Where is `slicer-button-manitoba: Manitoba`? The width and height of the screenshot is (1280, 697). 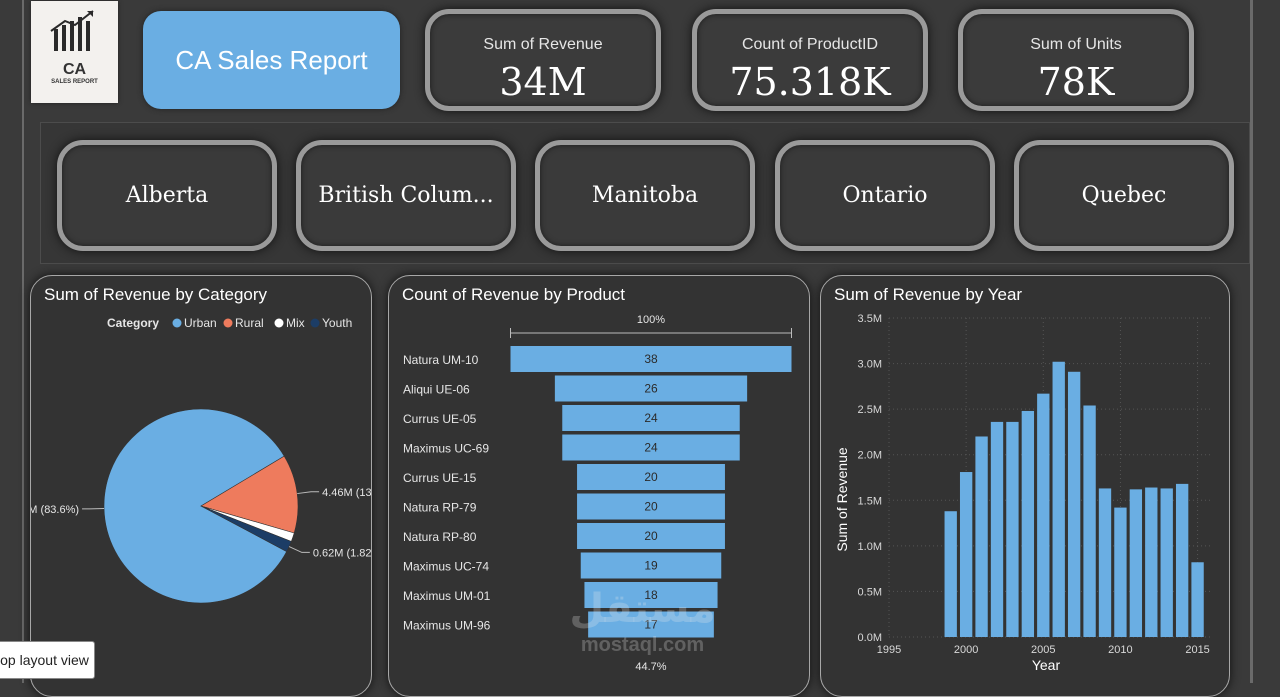 slicer-button-manitoba: Manitoba is located at coordinates (645, 195).